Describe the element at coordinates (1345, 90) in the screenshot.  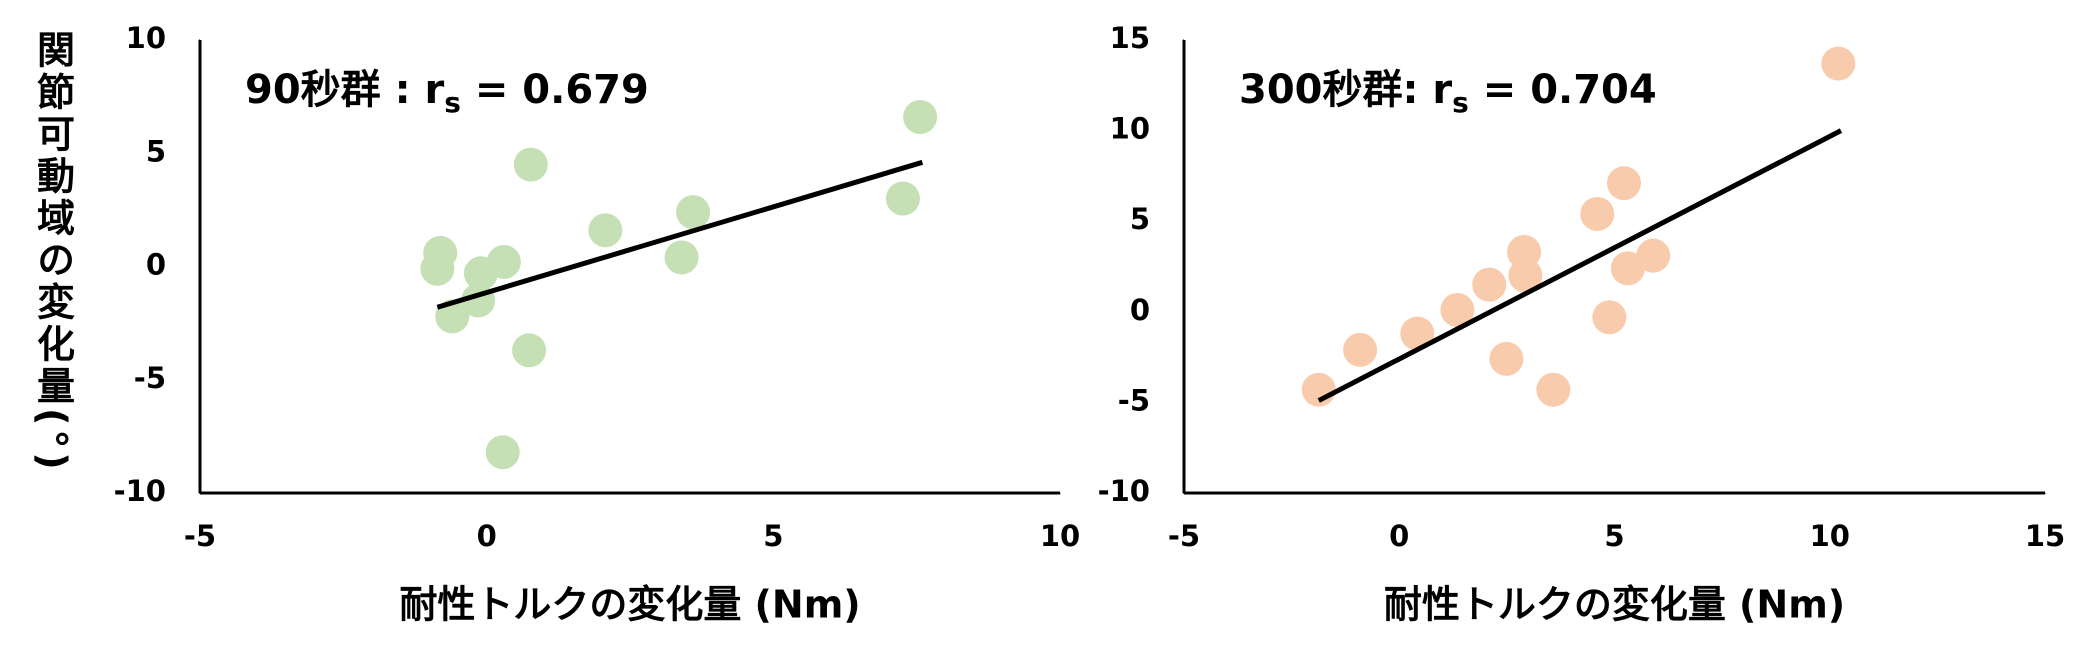
I see `annotation-text: 300秒群: r` at that location.